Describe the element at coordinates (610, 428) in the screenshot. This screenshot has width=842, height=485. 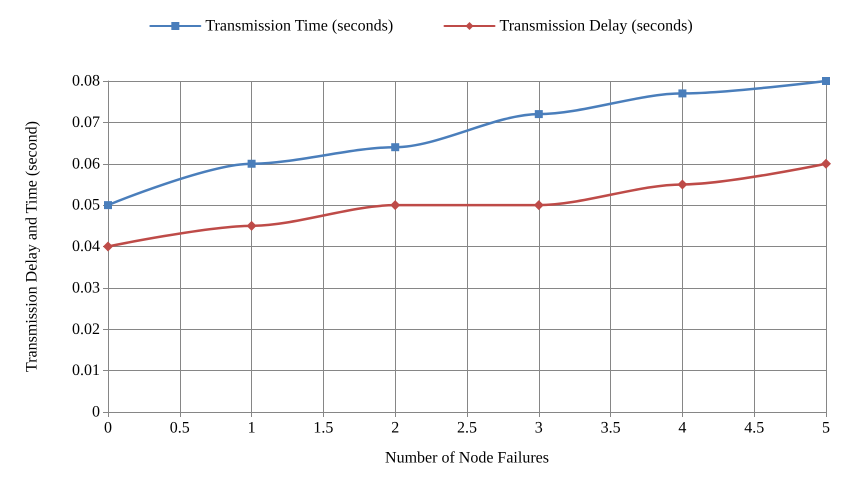
I see `x-tick-label: 3.5` at that location.